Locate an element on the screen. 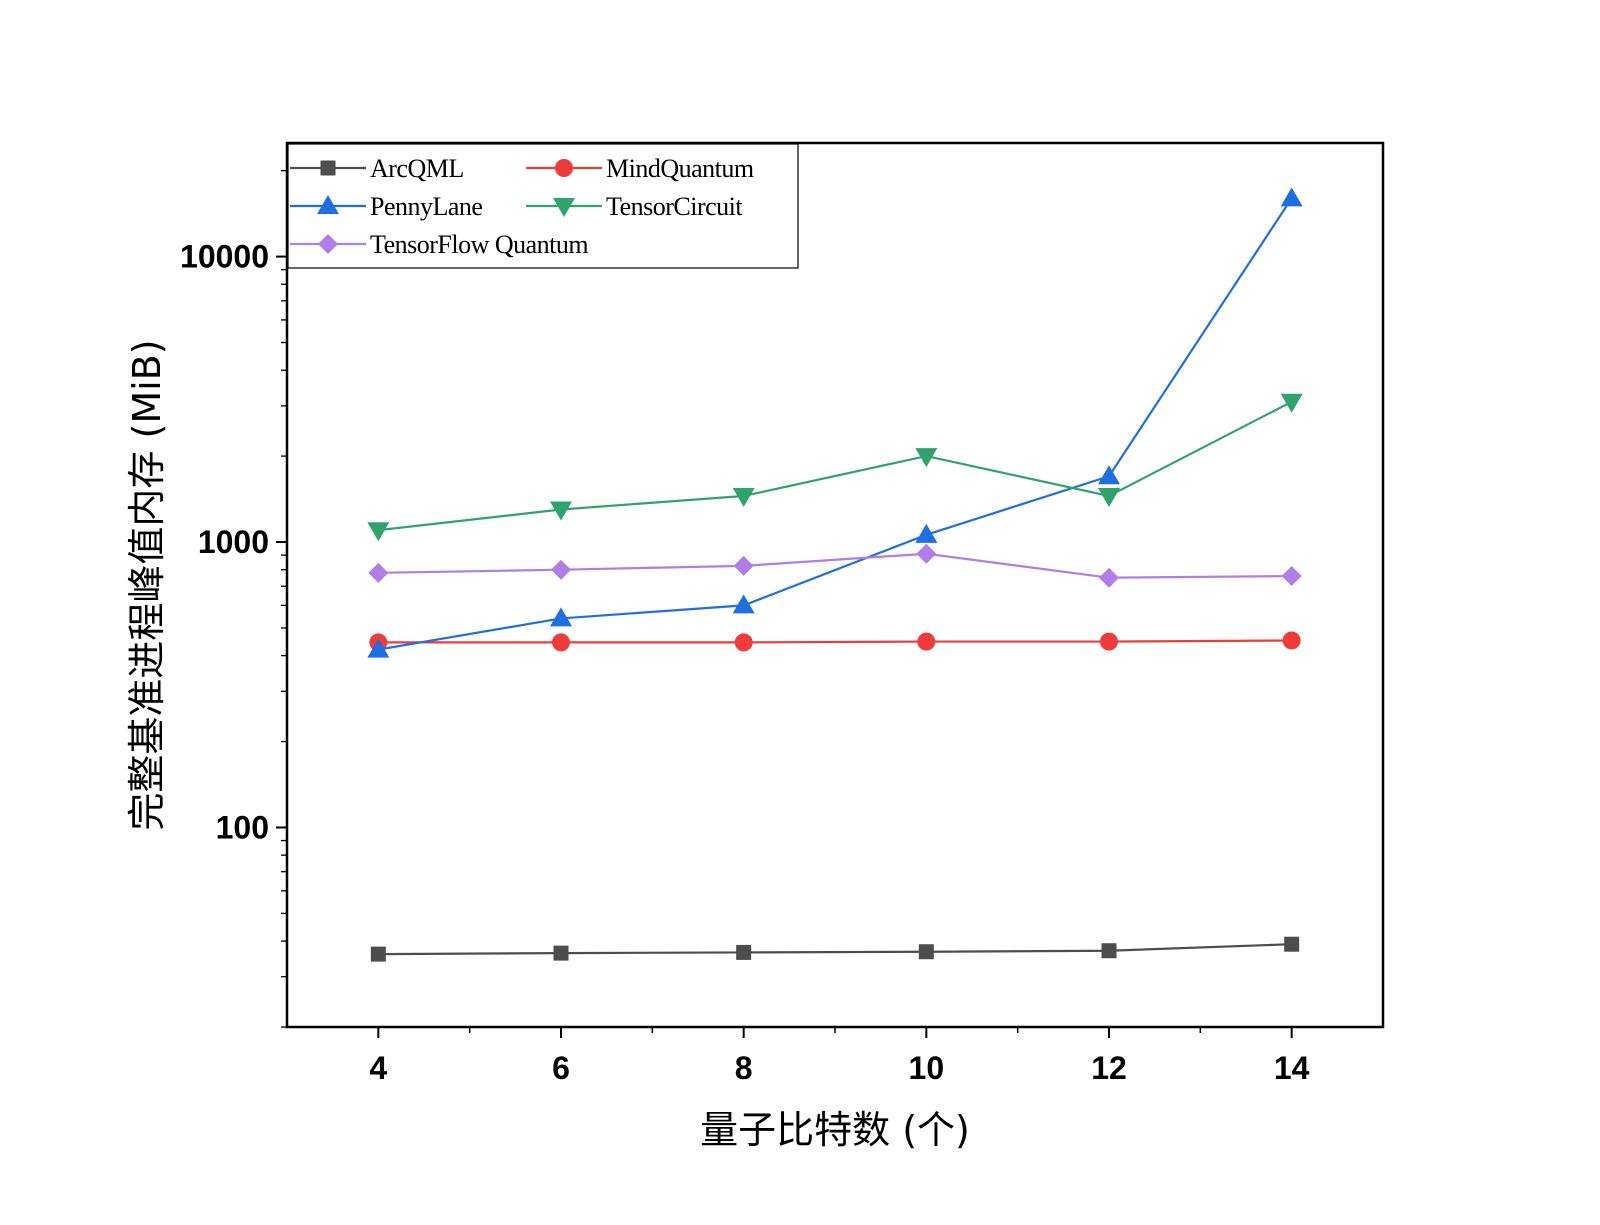  legend-item: PennyLane is located at coordinates (386, 206).